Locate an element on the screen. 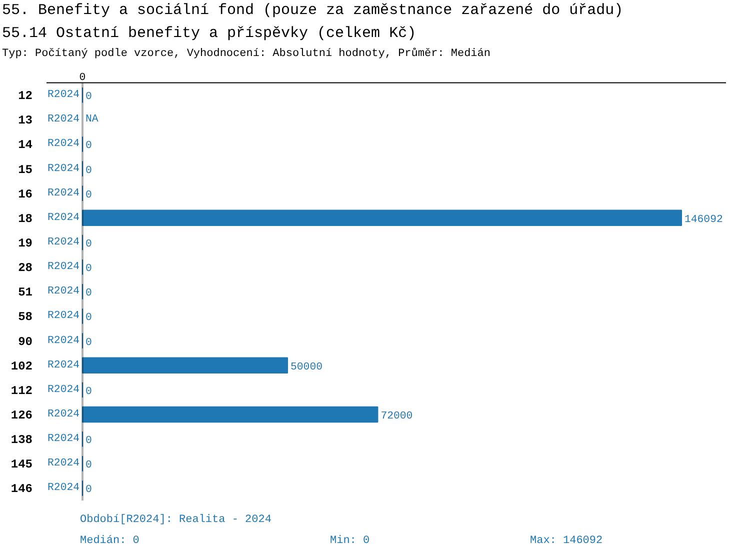 The image size is (750, 560). chart-subtitle: 55.14 Ostatní benefity a příspěvky (celkem Kč) is located at coordinates (209, 34).